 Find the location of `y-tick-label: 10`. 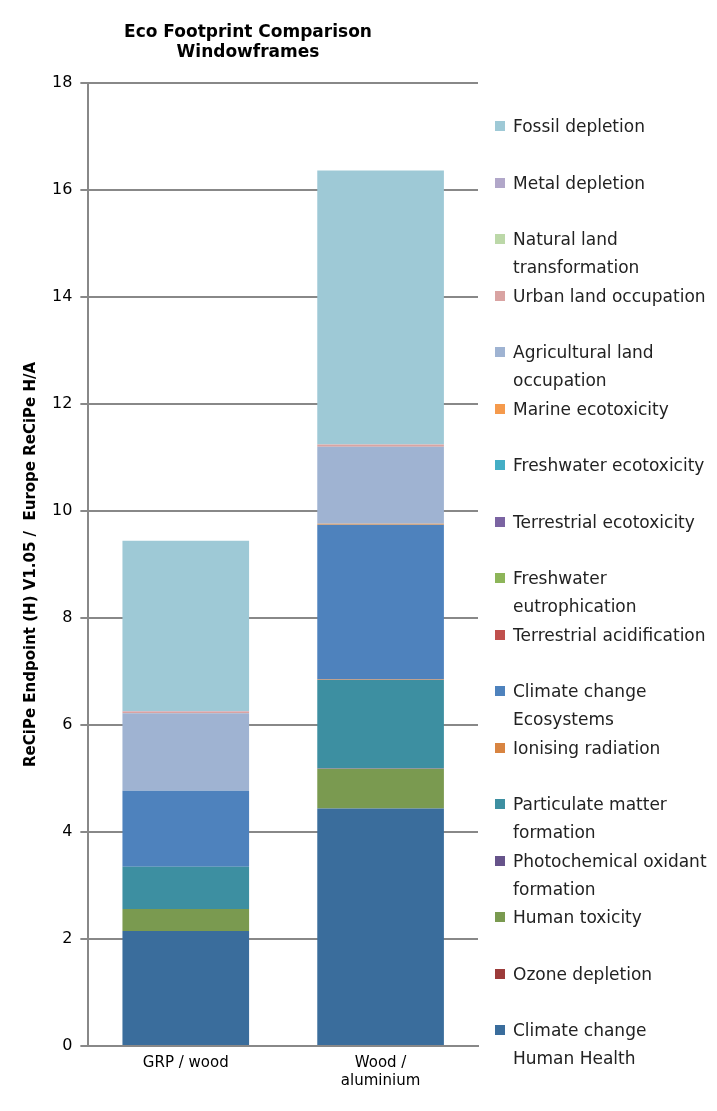

y-tick-label: 10 is located at coordinates (62, 510).